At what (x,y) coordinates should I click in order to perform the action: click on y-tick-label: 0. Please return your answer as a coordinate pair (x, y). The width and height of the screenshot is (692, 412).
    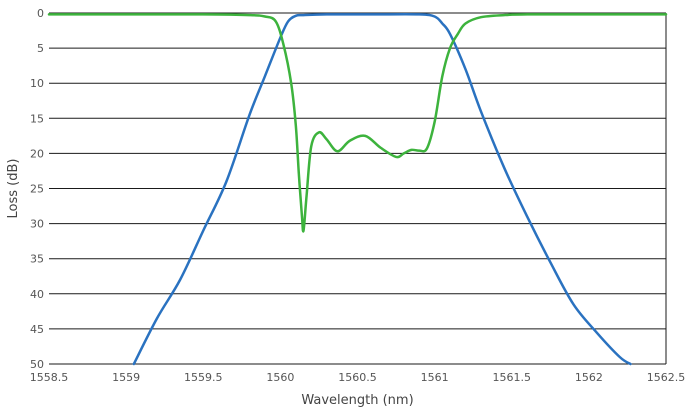
    Looking at the image, I should click on (40, 13).